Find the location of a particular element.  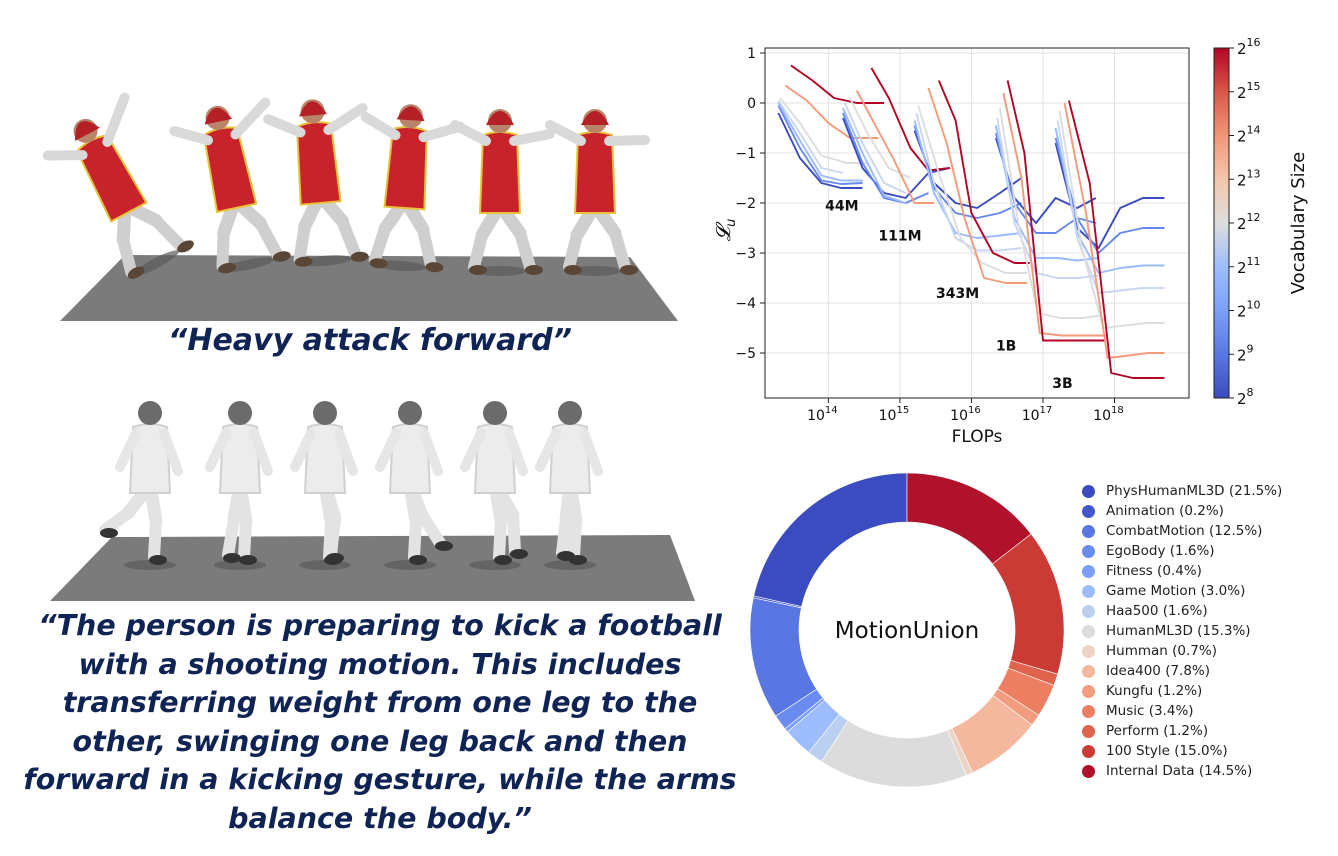

x-tick-label: 1015 is located at coordinates (894, 414).